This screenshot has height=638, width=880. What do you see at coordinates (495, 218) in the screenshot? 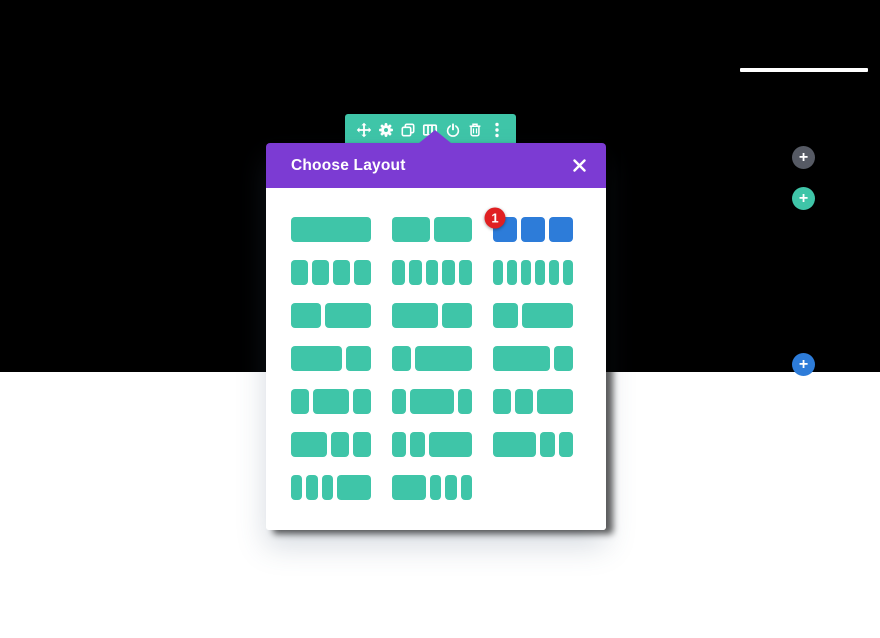
I see `step-badge: 1` at bounding box center [495, 218].